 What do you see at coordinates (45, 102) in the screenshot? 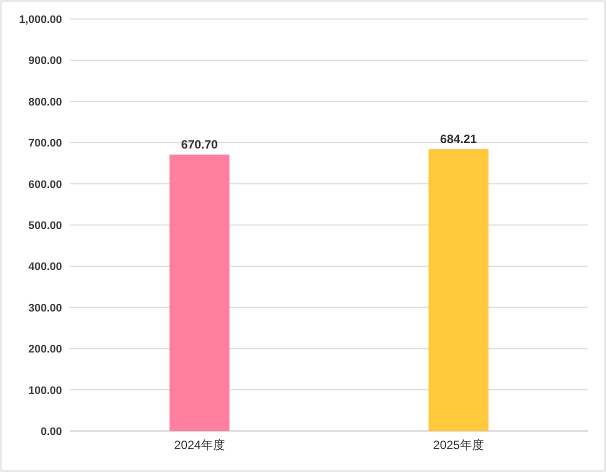
I see `y-tick-label: 800.00` at bounding box center [45, 102].